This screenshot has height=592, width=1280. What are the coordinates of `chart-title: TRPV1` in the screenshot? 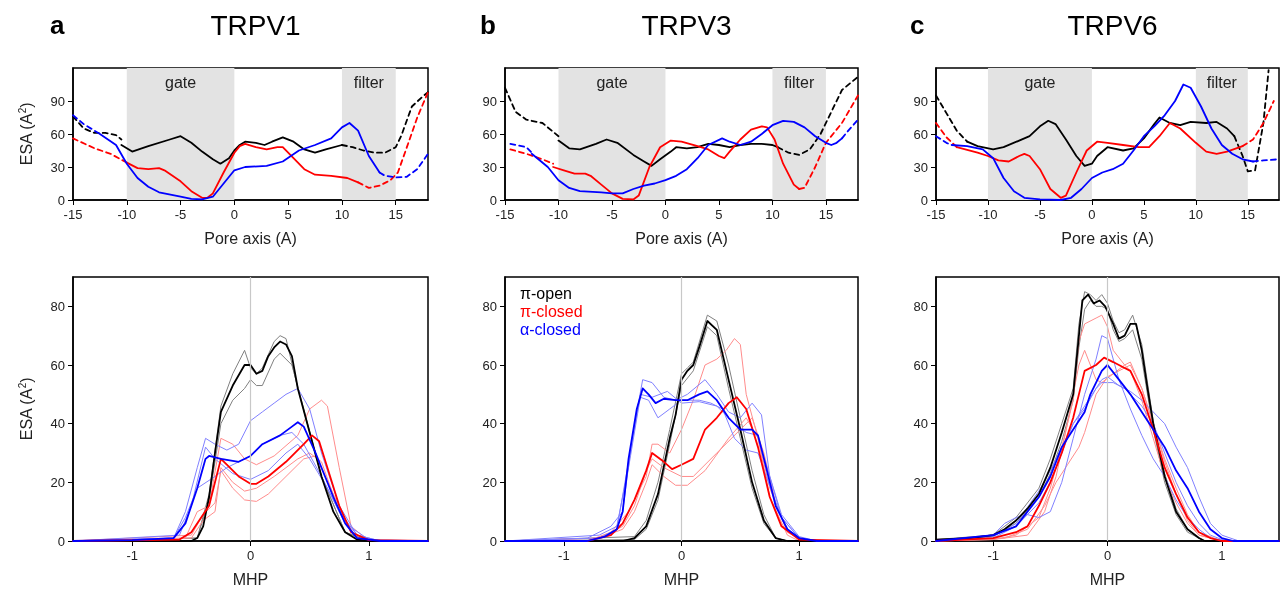 It's located at (255, 25).